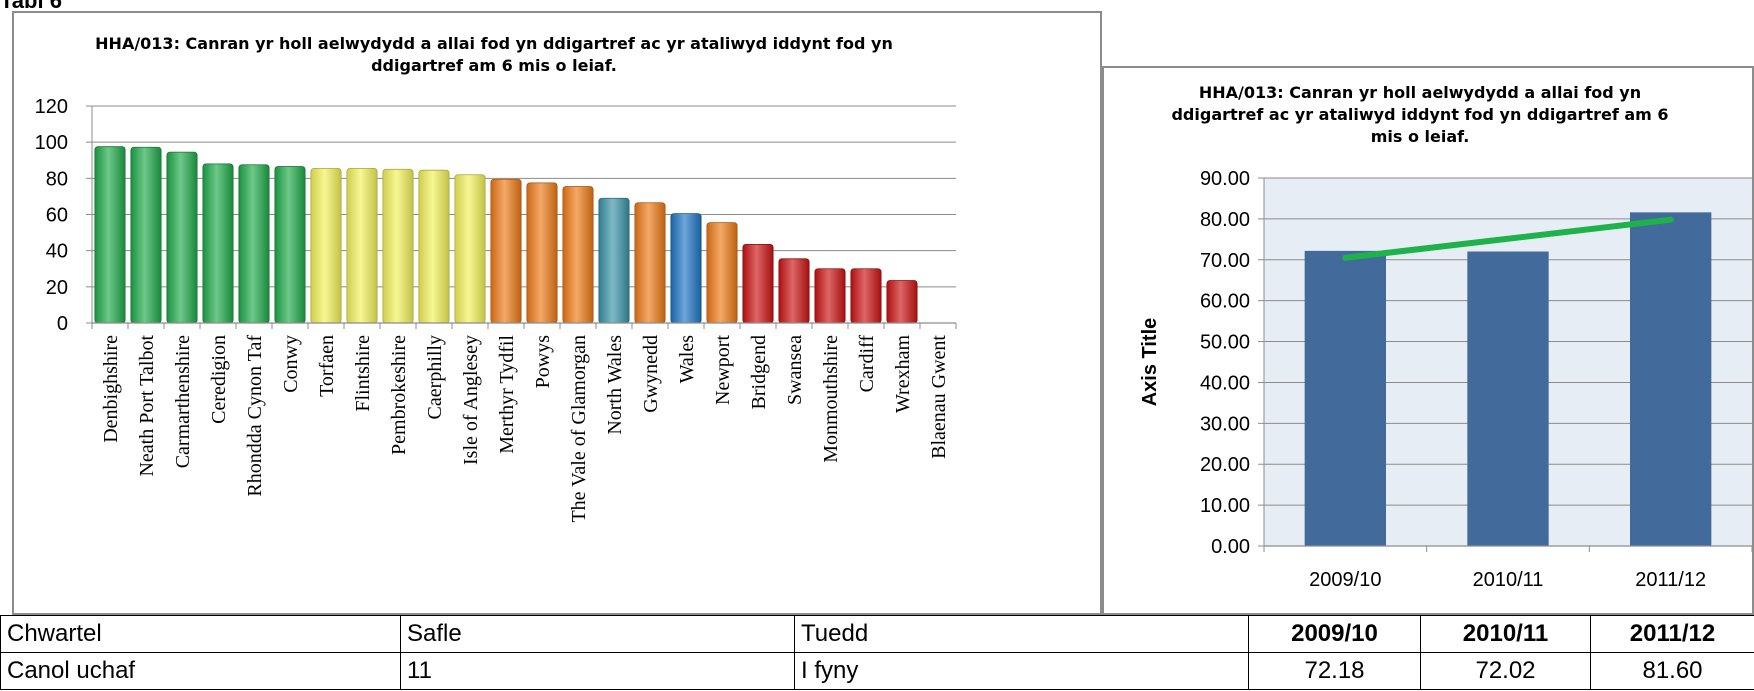  Describe the element at coordinates (1021, 671) in the screenshot. I see `cell-trend: I fyny` at that location.